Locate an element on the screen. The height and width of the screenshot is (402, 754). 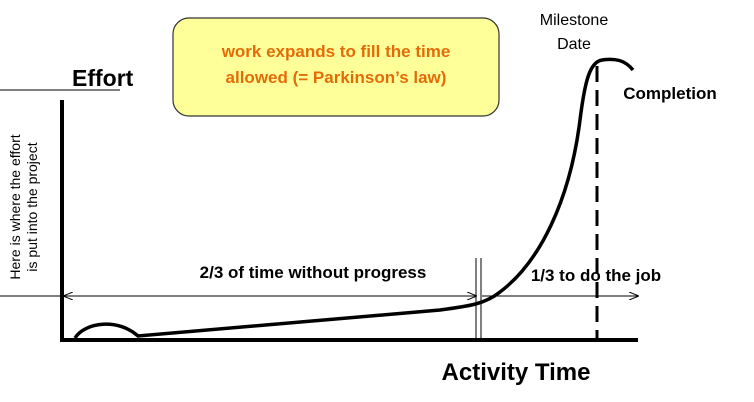
phase-label: 1/3 to do the job is located at coordinates (596, 275).